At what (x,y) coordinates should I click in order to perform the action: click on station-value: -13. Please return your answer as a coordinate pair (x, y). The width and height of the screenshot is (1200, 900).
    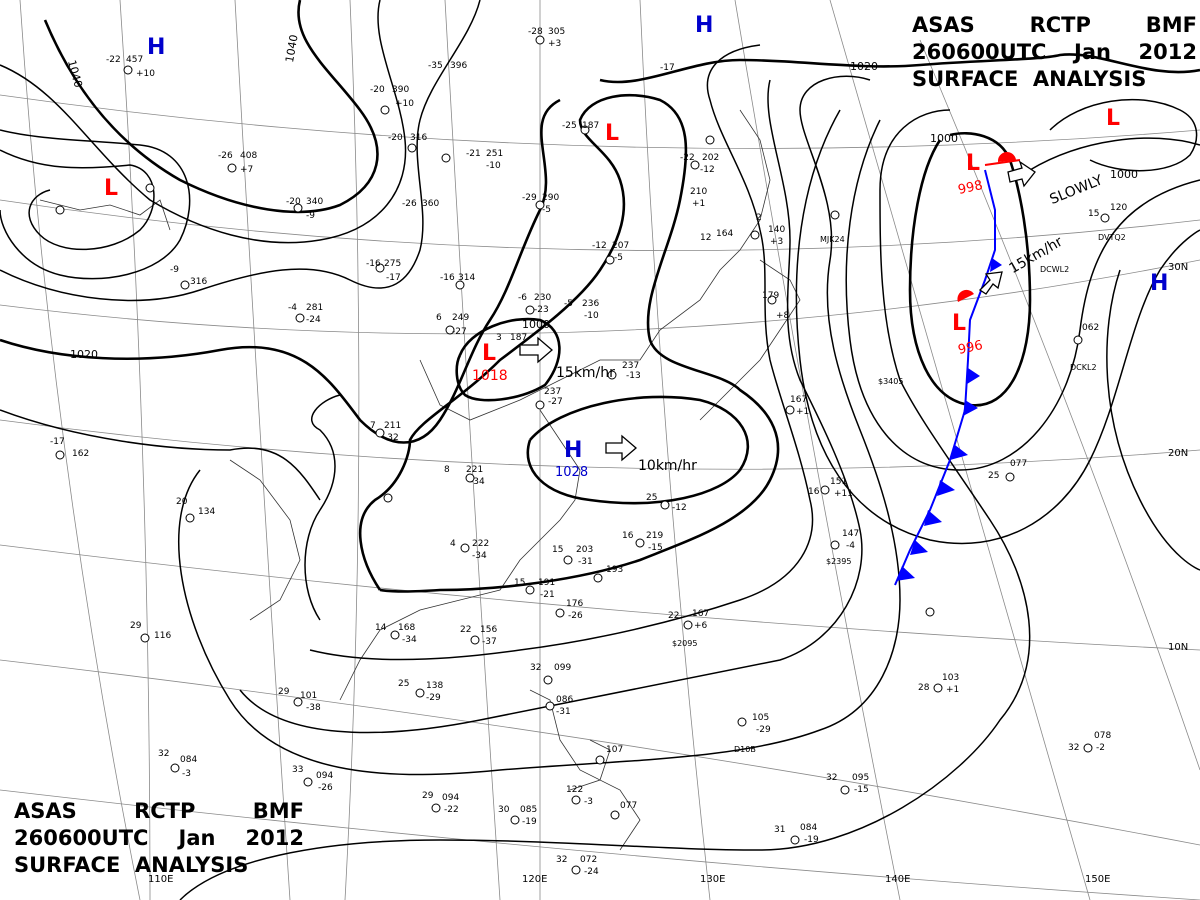
    Looking at the image, I should click on (633, 376).